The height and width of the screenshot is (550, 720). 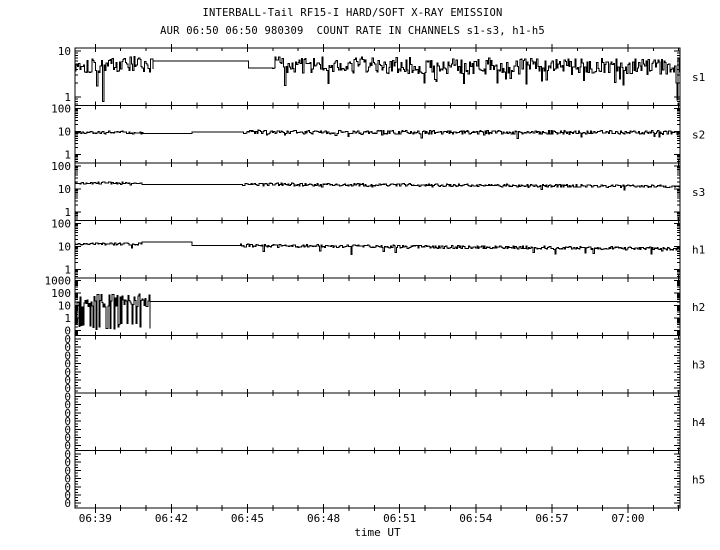 What do you see at coordinates (698, 479) in the screenshot?
I see `channel-label-h5: h5` at bounding box center [698, 479].